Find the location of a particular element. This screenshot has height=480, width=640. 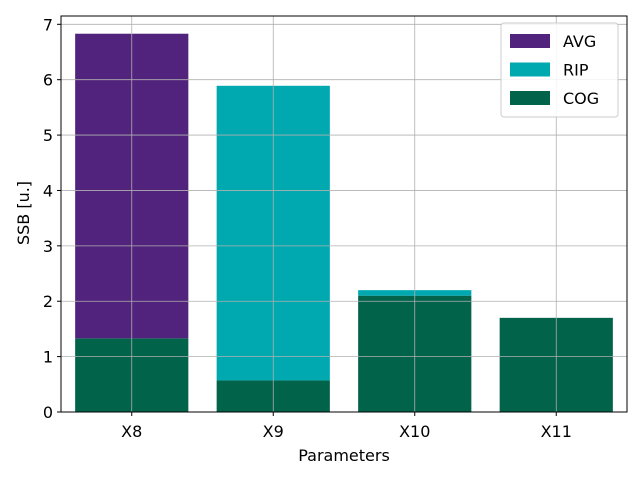

x-tick-label: X8 is located at coordinates (131, 431).